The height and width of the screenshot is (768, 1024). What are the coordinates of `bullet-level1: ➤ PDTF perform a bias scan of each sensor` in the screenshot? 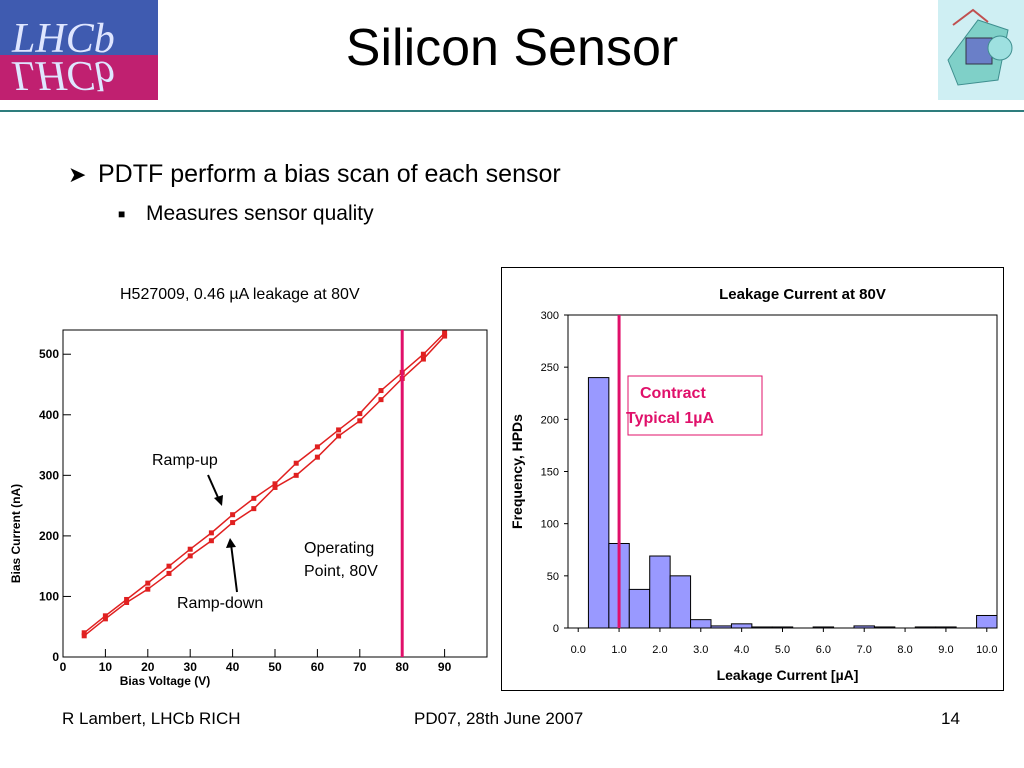 It's located at (314, 174).